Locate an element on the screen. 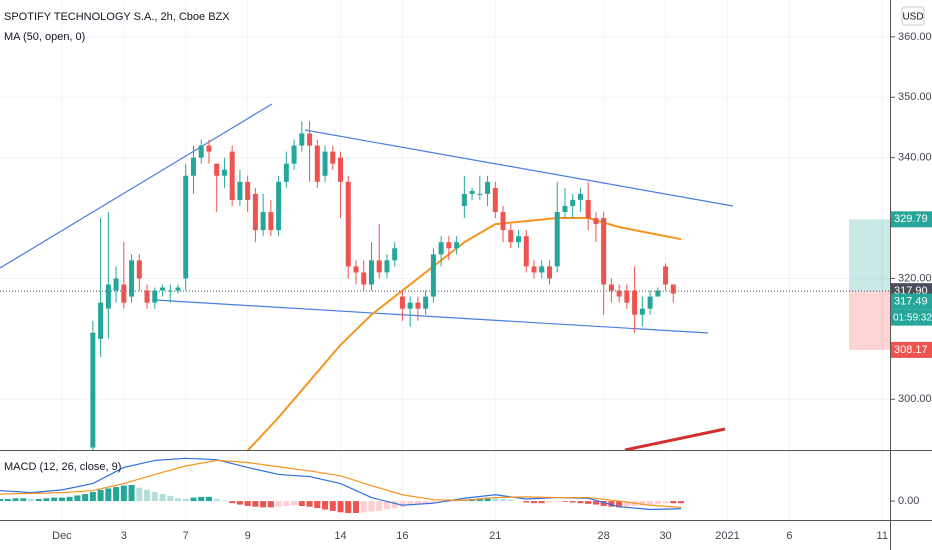 This screenshot has height=550, width=932. x-tick-label: 9 is located at coordinates (248, 536).